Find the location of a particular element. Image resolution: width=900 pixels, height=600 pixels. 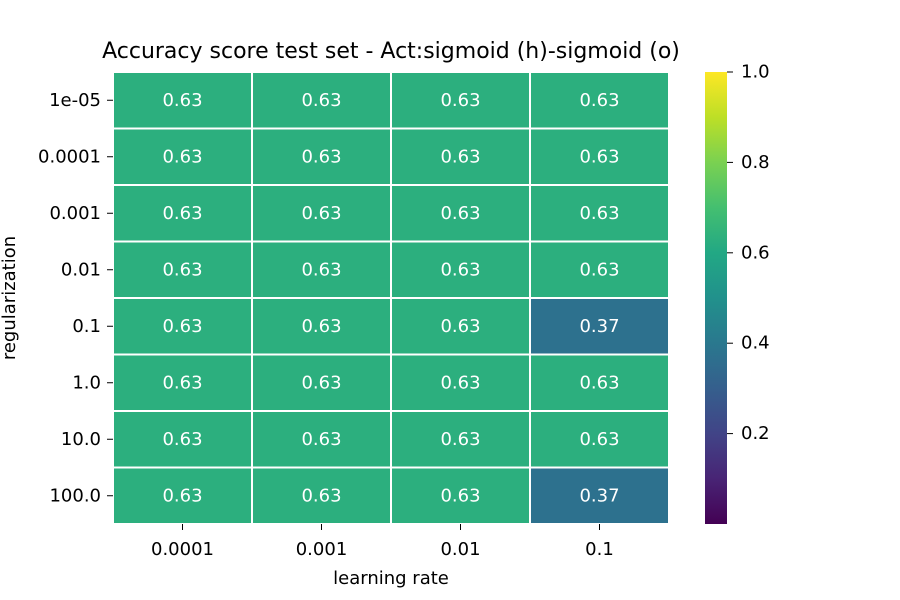

y-axis-label: regularization is located at coordinates (10, 298).